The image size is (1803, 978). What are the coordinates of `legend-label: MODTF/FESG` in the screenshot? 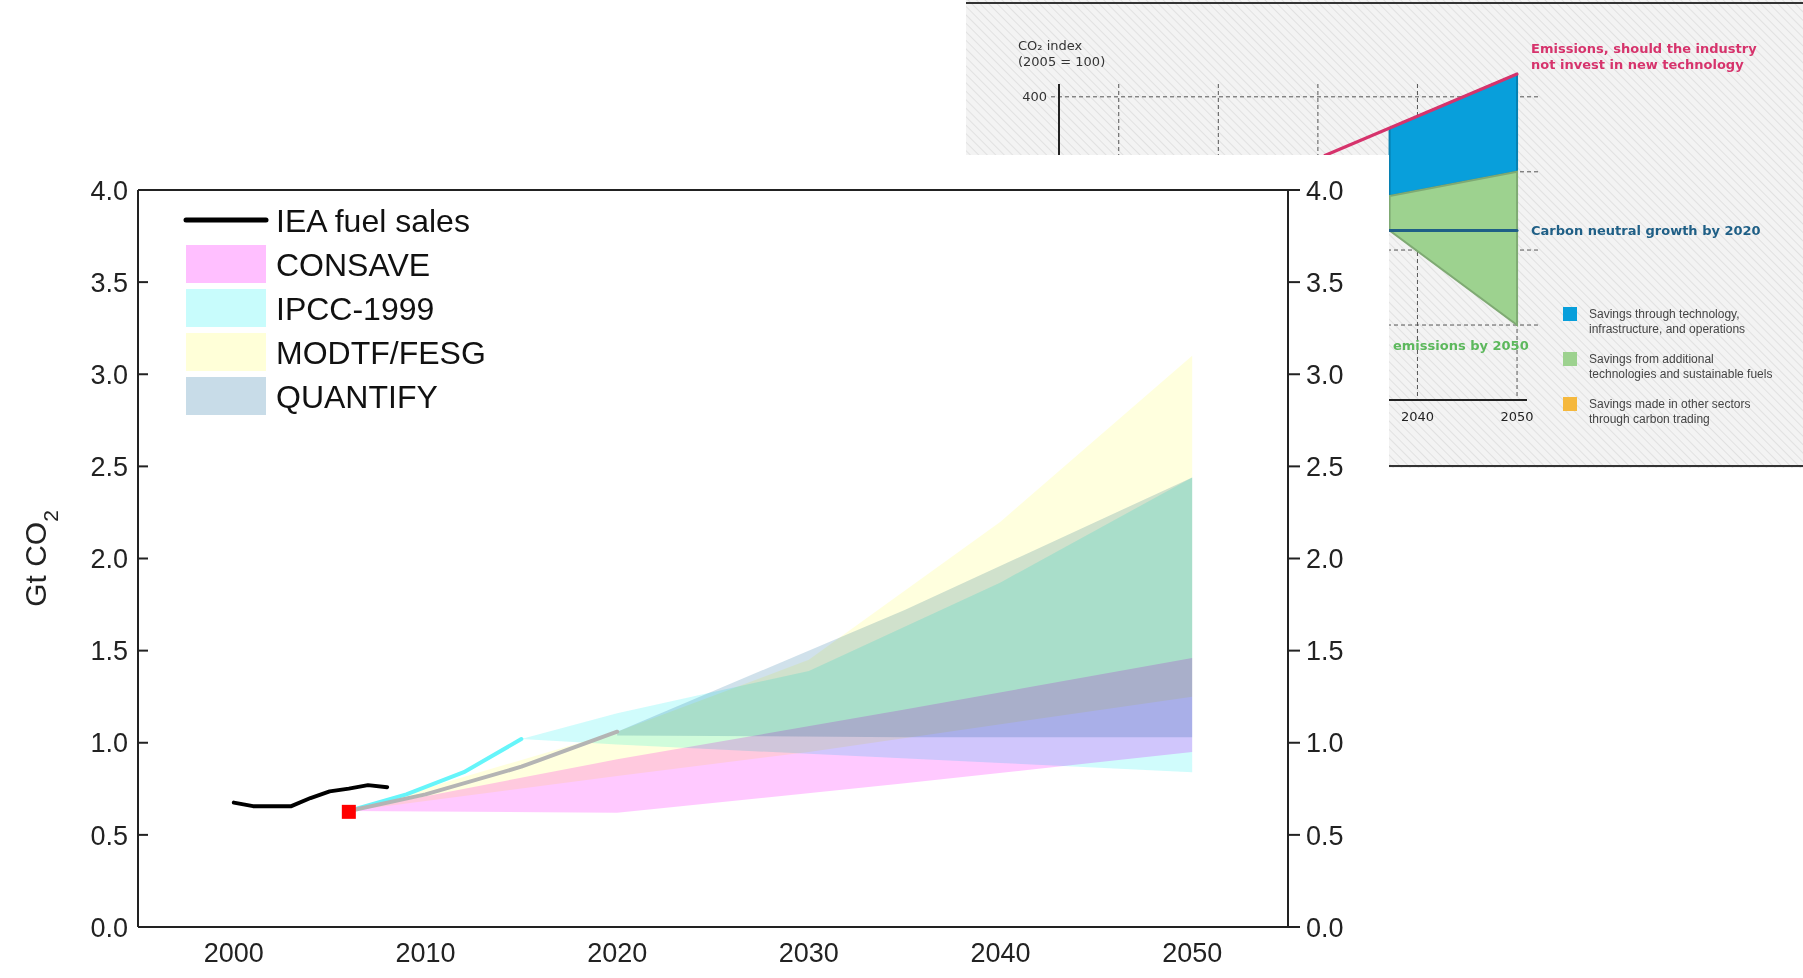 It's located at (381, 352).